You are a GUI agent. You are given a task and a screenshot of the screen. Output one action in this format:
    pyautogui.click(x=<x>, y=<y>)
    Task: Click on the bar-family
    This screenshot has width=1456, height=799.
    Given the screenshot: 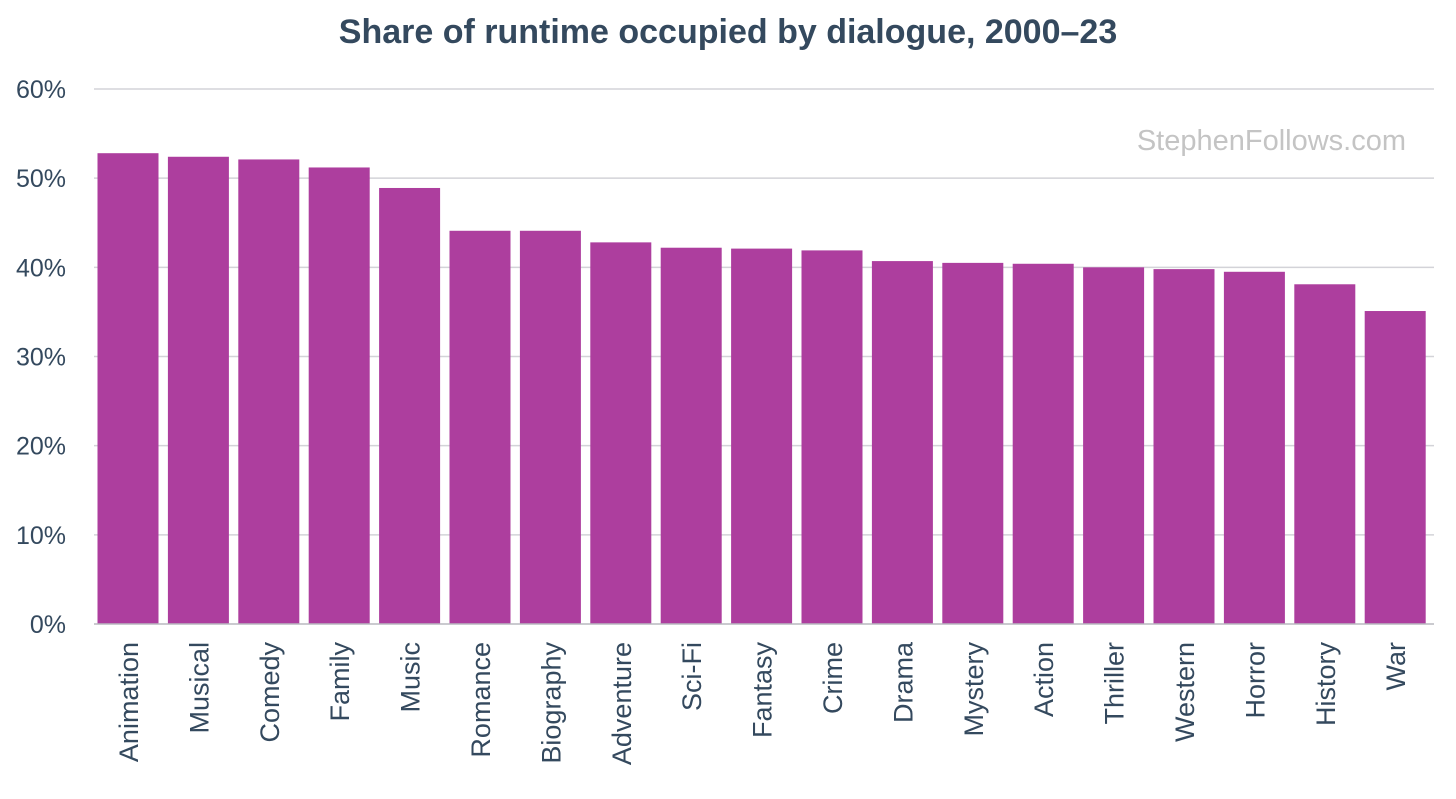 What is the action you would take?
    pyautogui.click(x=339, y=395)
    